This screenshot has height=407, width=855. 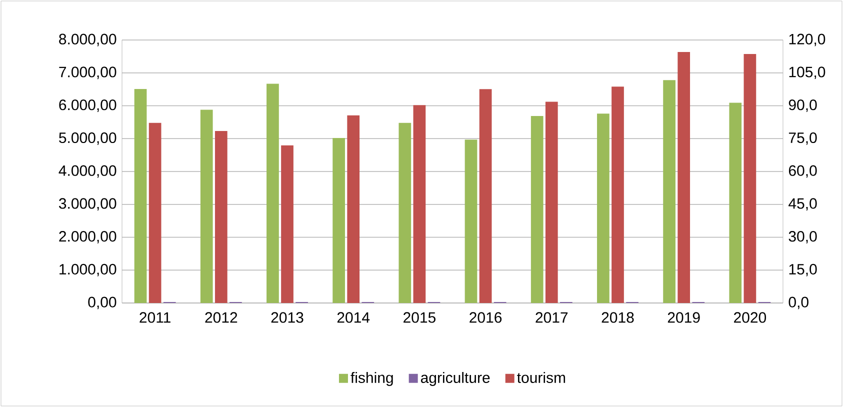 What do you see at coordinates (88, 270) in the screenshot?
I see `y-tick-label: 1.000,00` at bounding box center [88, 270].